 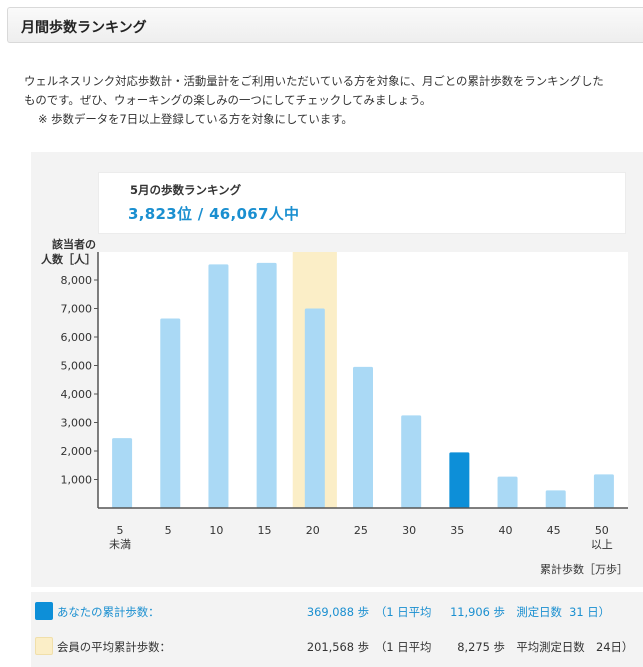 I want to click on x-tick-label-1: 5, so click(x=168, y=530).